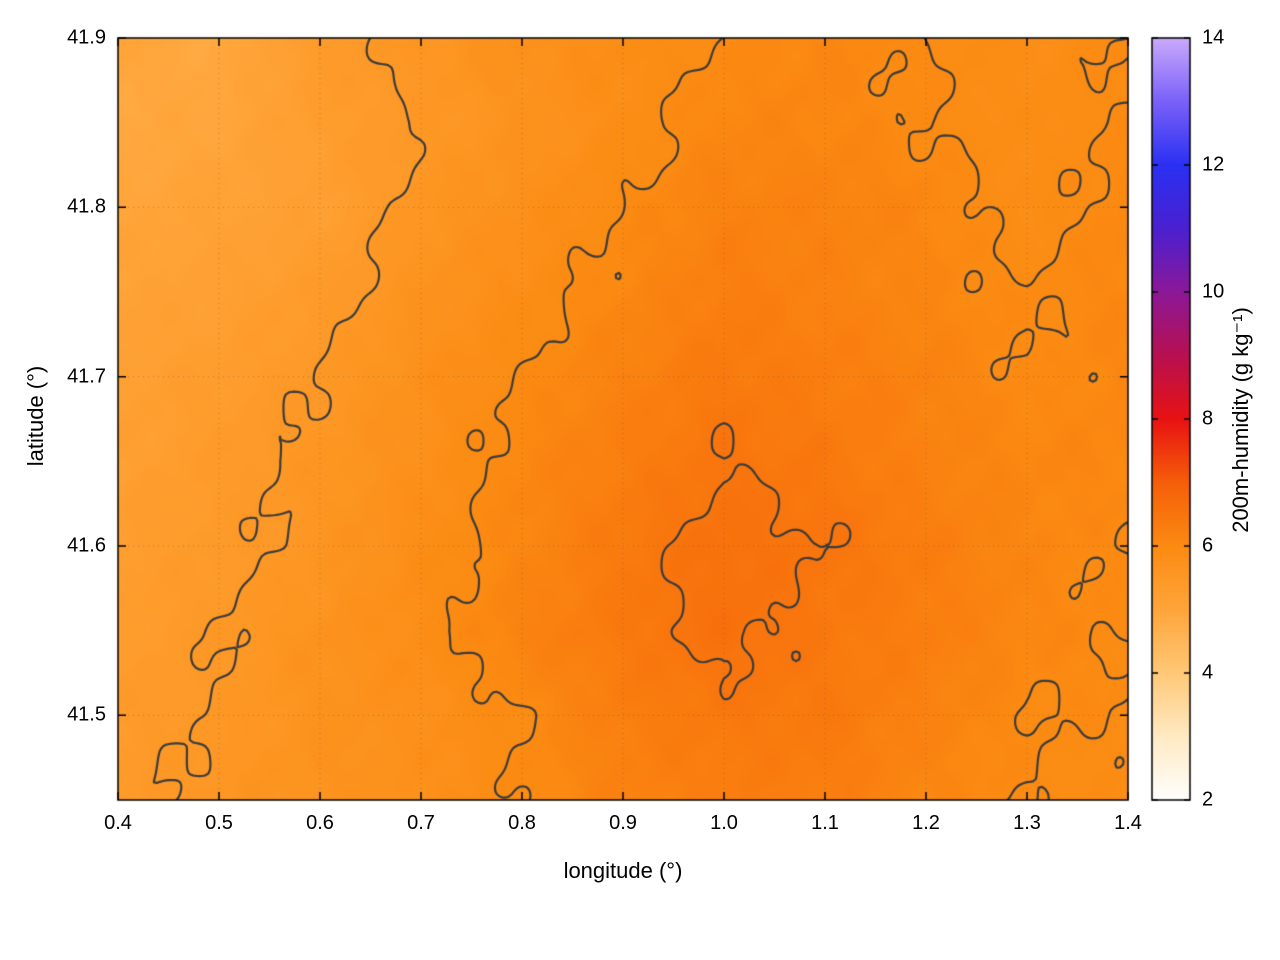 This screenshot has height=960, width=1280. What do you see at coordinates (1213, 37) in the screenshot?
I see `colorbar-tick-label: 14` at bounding box center [1213, 37].